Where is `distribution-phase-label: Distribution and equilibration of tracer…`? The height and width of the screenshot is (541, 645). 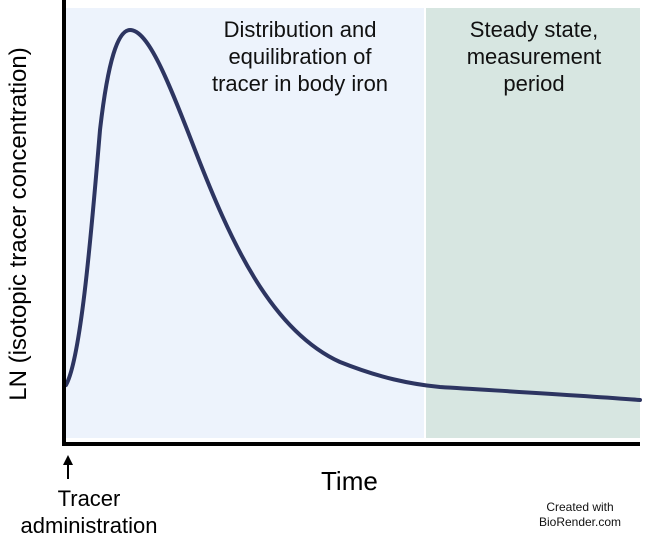 distribution-phase-label: Distribution and equilibration of tracer… is located at coordinates (300, 56).